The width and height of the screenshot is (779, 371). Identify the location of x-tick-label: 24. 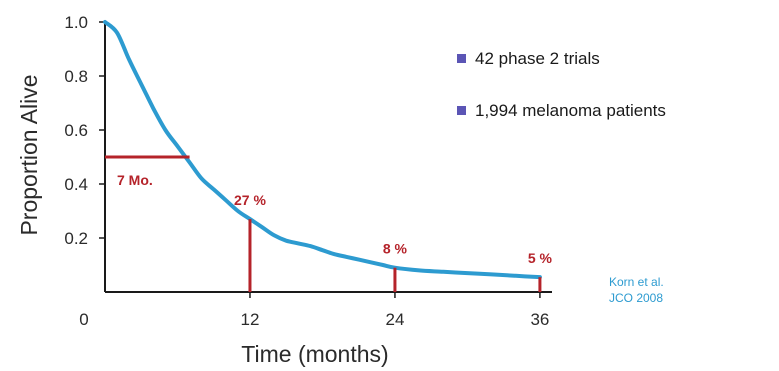
(394, 319).